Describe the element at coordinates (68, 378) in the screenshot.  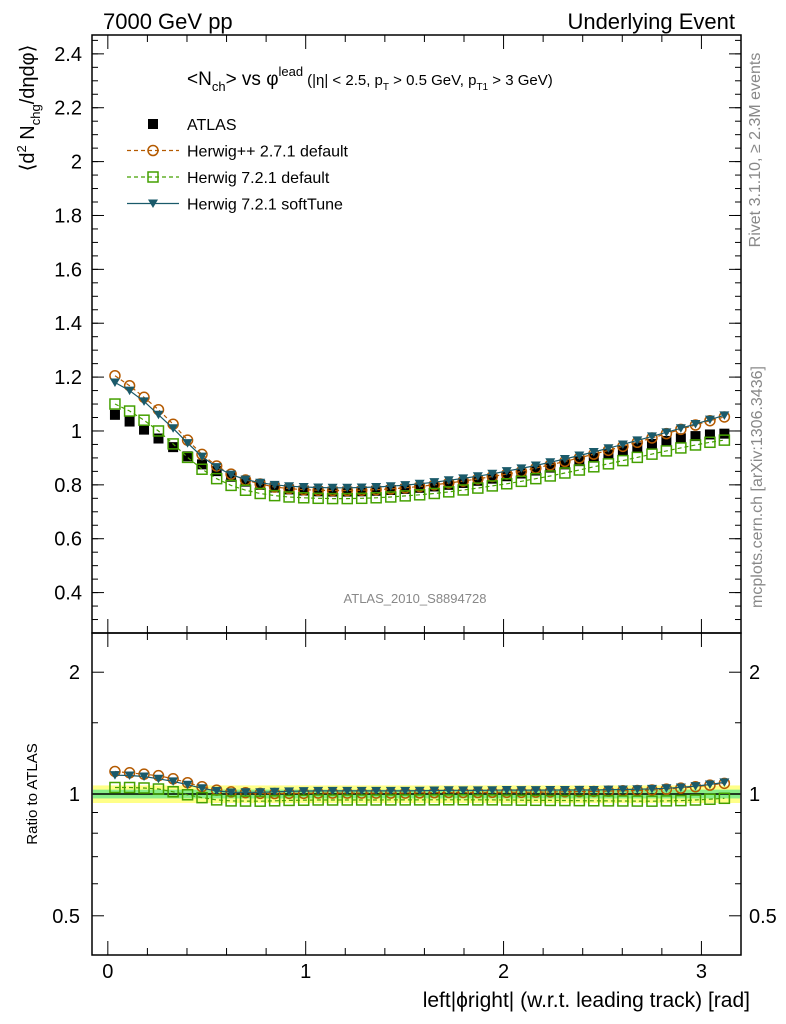
I see `main-y-tick-label: 1.2` at that location.